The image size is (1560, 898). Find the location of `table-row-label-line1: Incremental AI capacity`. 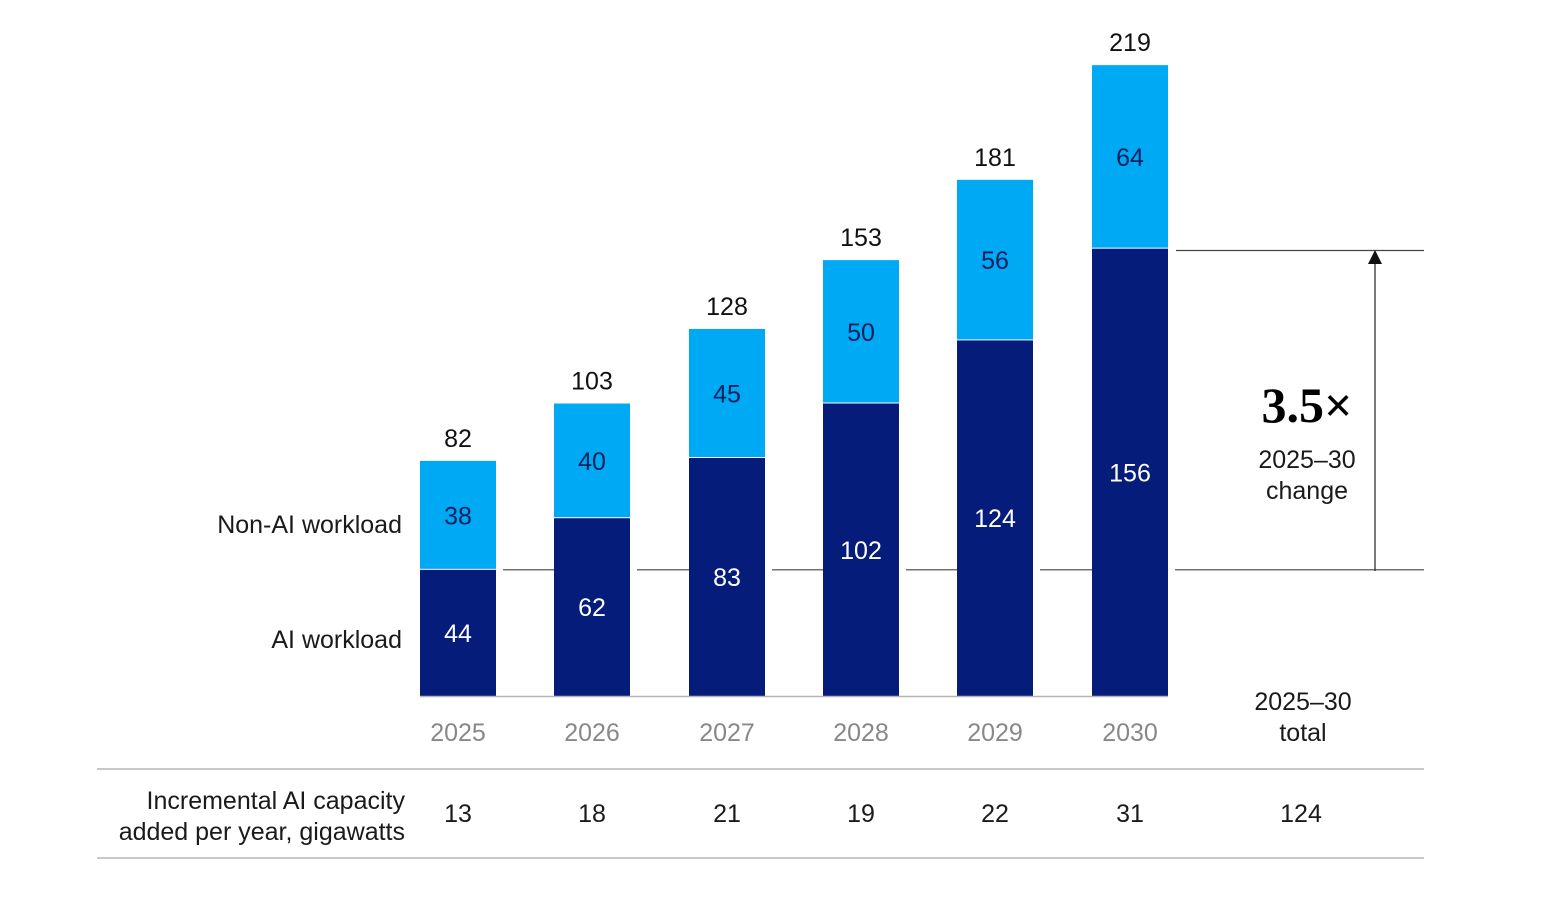

table-row-label-line1: Incremental AI capacity is located at coordinates (276, 801).